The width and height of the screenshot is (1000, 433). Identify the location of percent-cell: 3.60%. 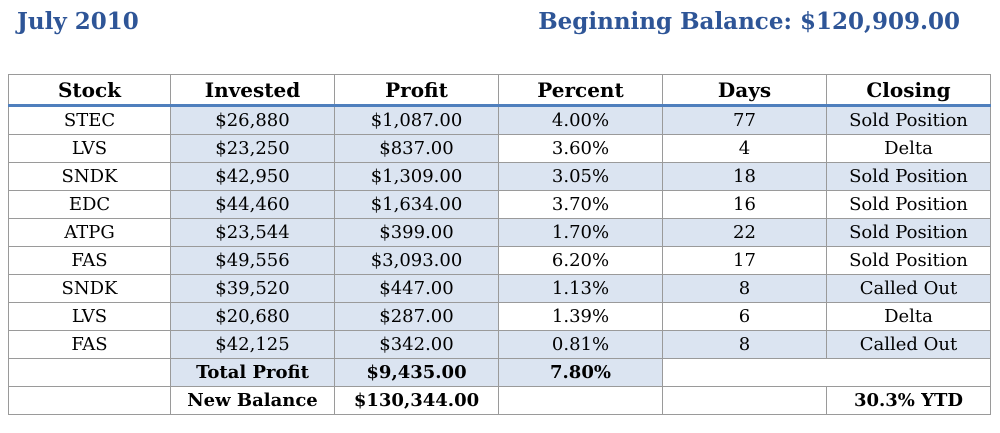
(580, 148).